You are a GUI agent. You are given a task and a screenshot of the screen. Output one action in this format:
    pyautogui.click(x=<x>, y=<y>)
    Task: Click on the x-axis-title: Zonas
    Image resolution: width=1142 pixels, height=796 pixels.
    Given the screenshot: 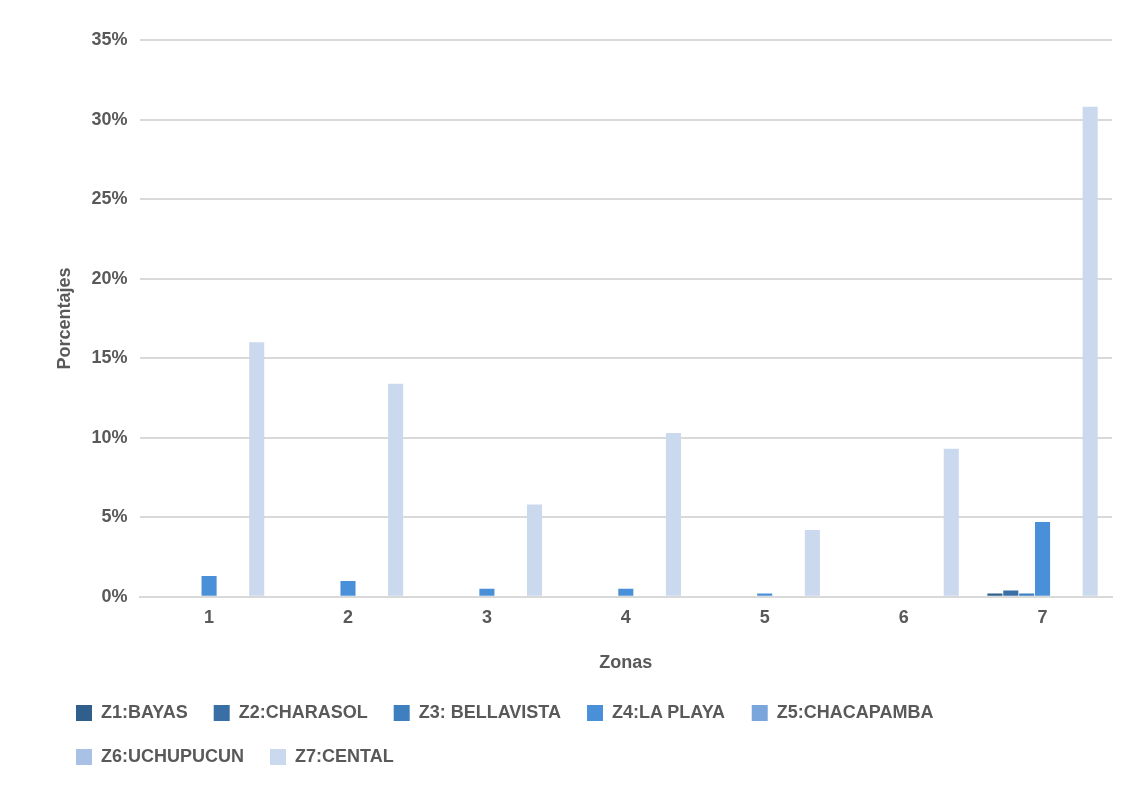 What is the action you would take?
    pyautogui.click(x=626, y=662)
    